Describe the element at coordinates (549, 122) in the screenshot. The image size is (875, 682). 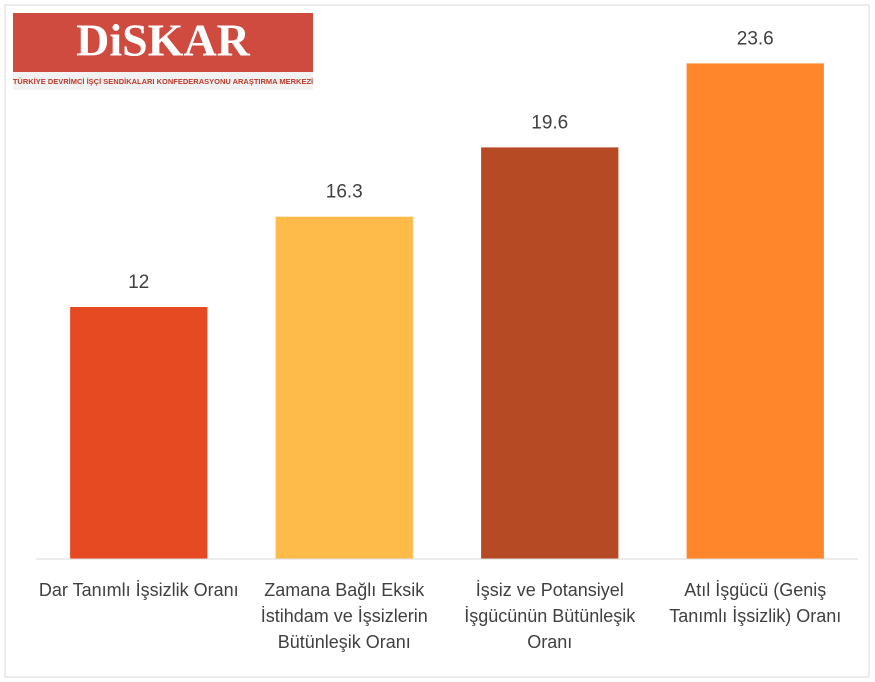
I see `data-label: 19.6` at that location.